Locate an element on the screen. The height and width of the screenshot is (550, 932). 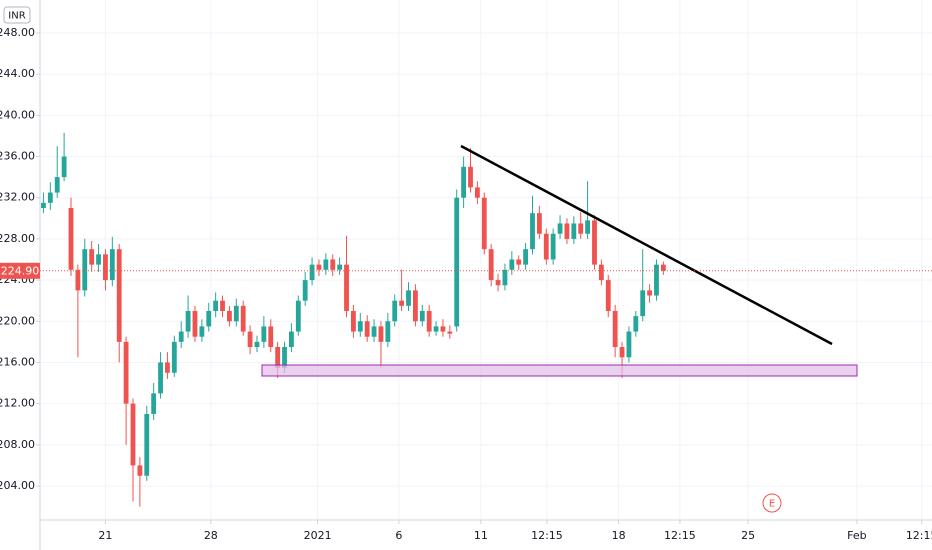
currency-badge is located at coordinates (17, 15).